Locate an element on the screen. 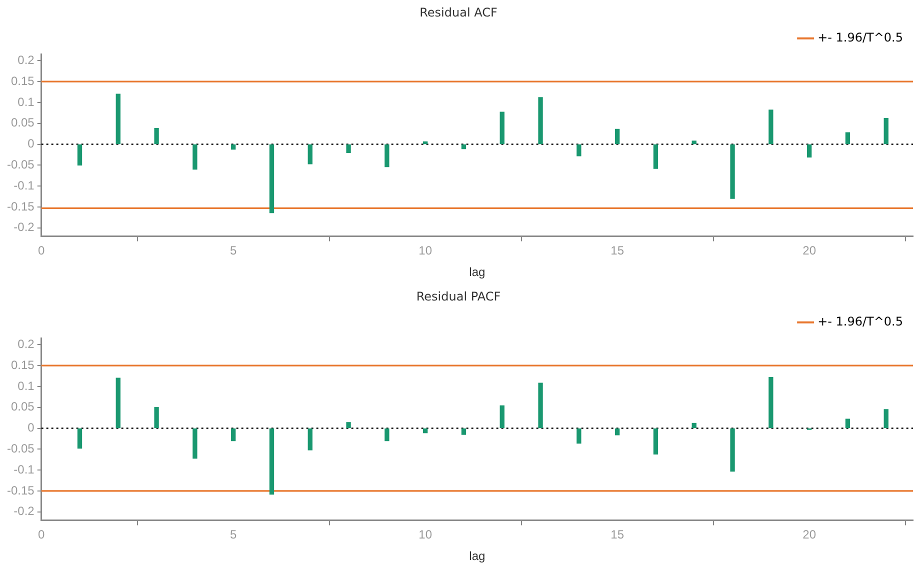  chart-title: Residual ACF is located at coordinates (459, 12).